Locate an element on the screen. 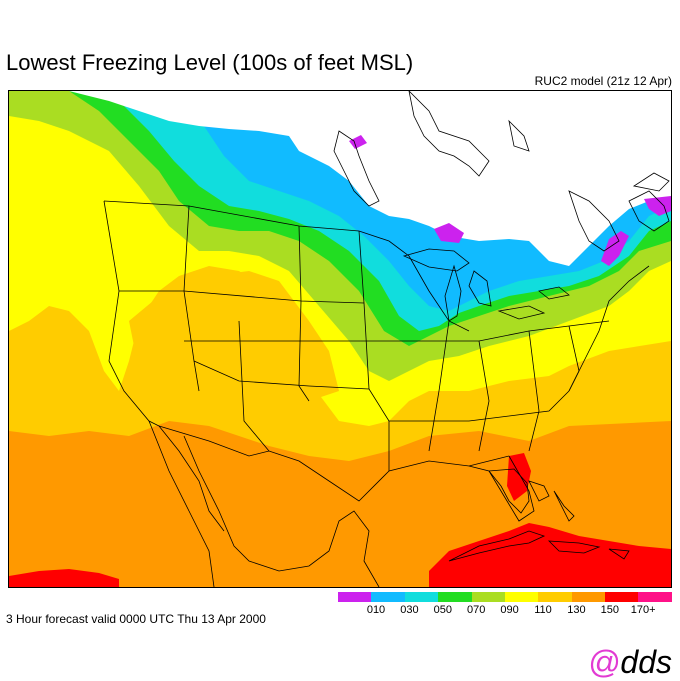 The height and width of the screenshot is (681, 680). adds-logo-text: dds is located at coordinates (646, 662).